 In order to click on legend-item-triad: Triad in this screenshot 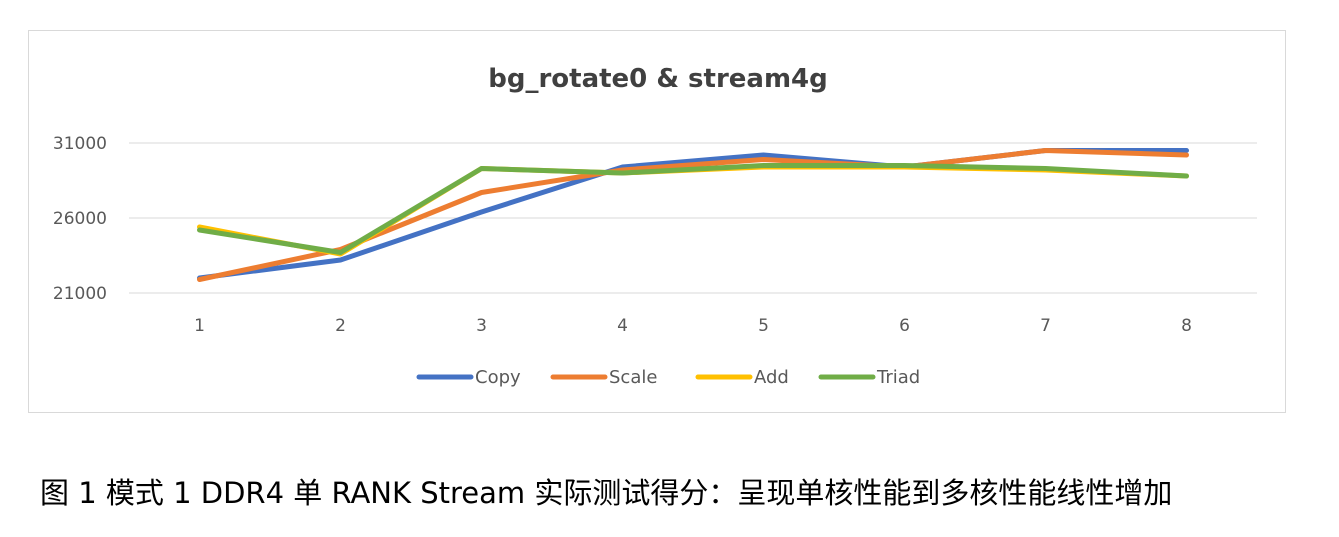, I will do `click(869, 377)`.